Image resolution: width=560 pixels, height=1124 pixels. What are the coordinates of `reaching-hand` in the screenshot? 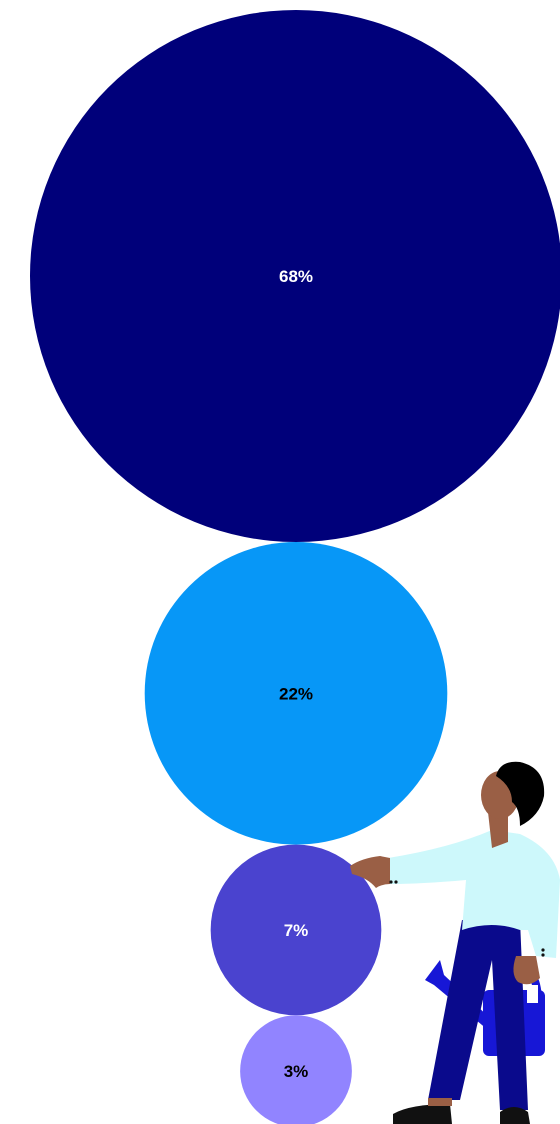 It's located at (374, 872).